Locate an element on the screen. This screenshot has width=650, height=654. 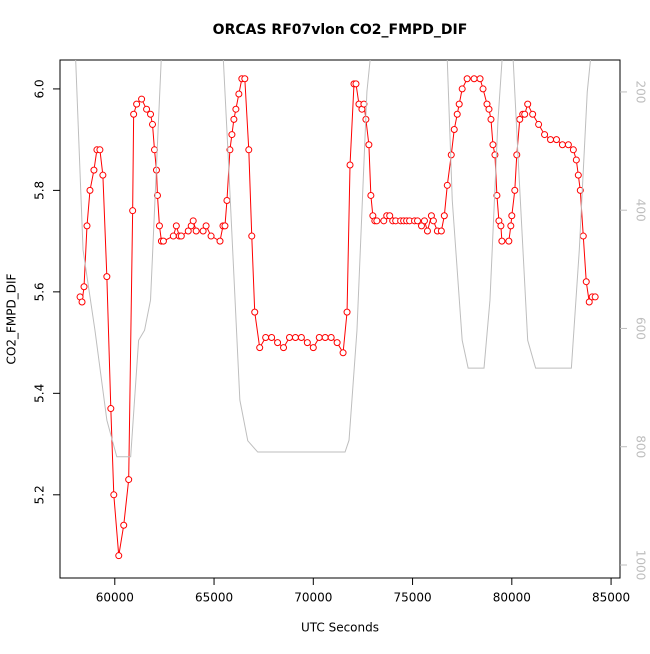
x-tick-label: 60000 is located at coordinates (115, 598).